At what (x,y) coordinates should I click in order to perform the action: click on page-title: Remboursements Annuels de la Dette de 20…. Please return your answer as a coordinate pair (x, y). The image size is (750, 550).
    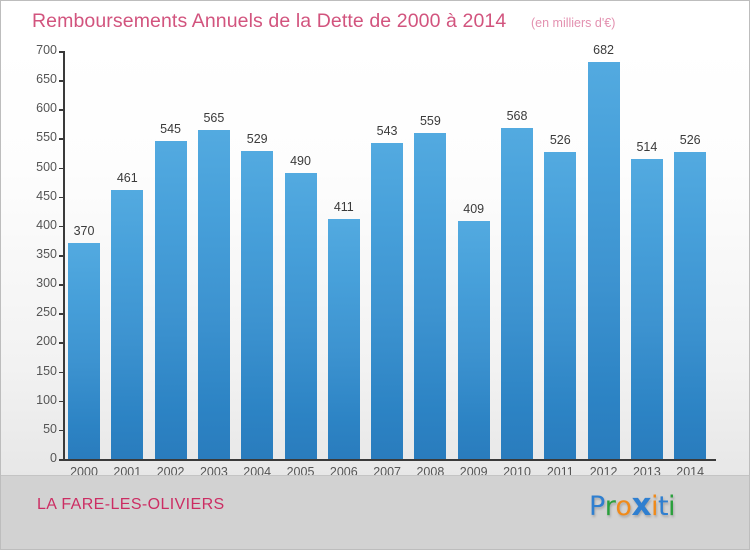
    Looking at the image, I should click on (269, 21).